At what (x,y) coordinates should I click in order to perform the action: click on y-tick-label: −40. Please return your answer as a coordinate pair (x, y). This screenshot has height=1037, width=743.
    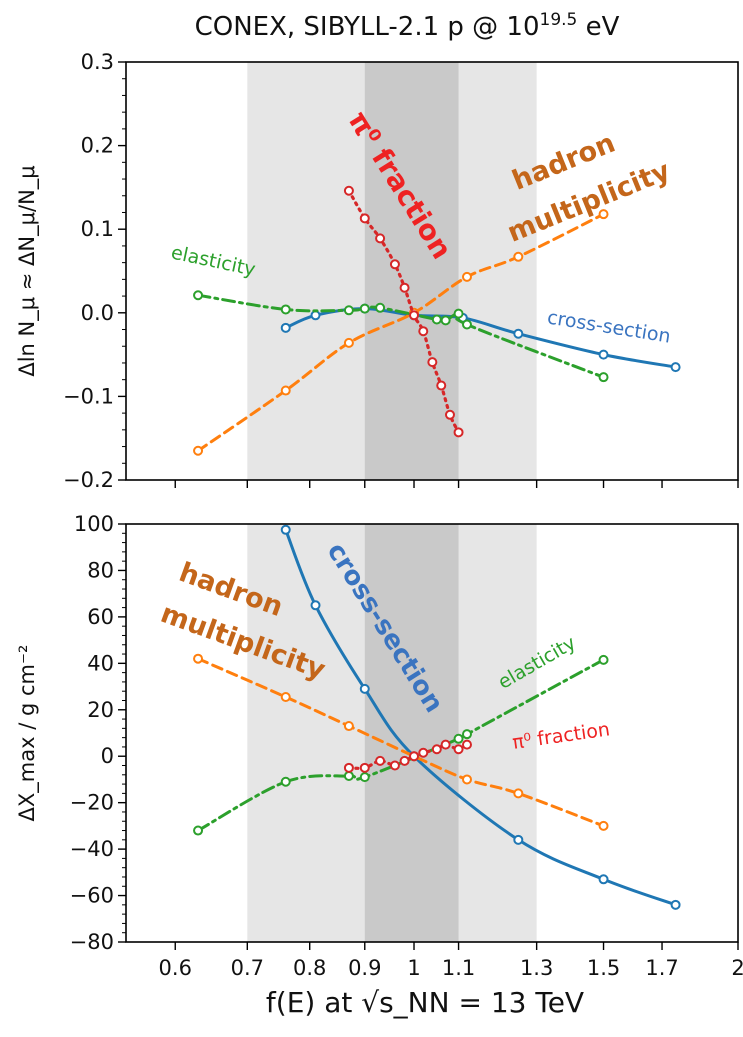
    Looking at the image, I should click on (92, 849).